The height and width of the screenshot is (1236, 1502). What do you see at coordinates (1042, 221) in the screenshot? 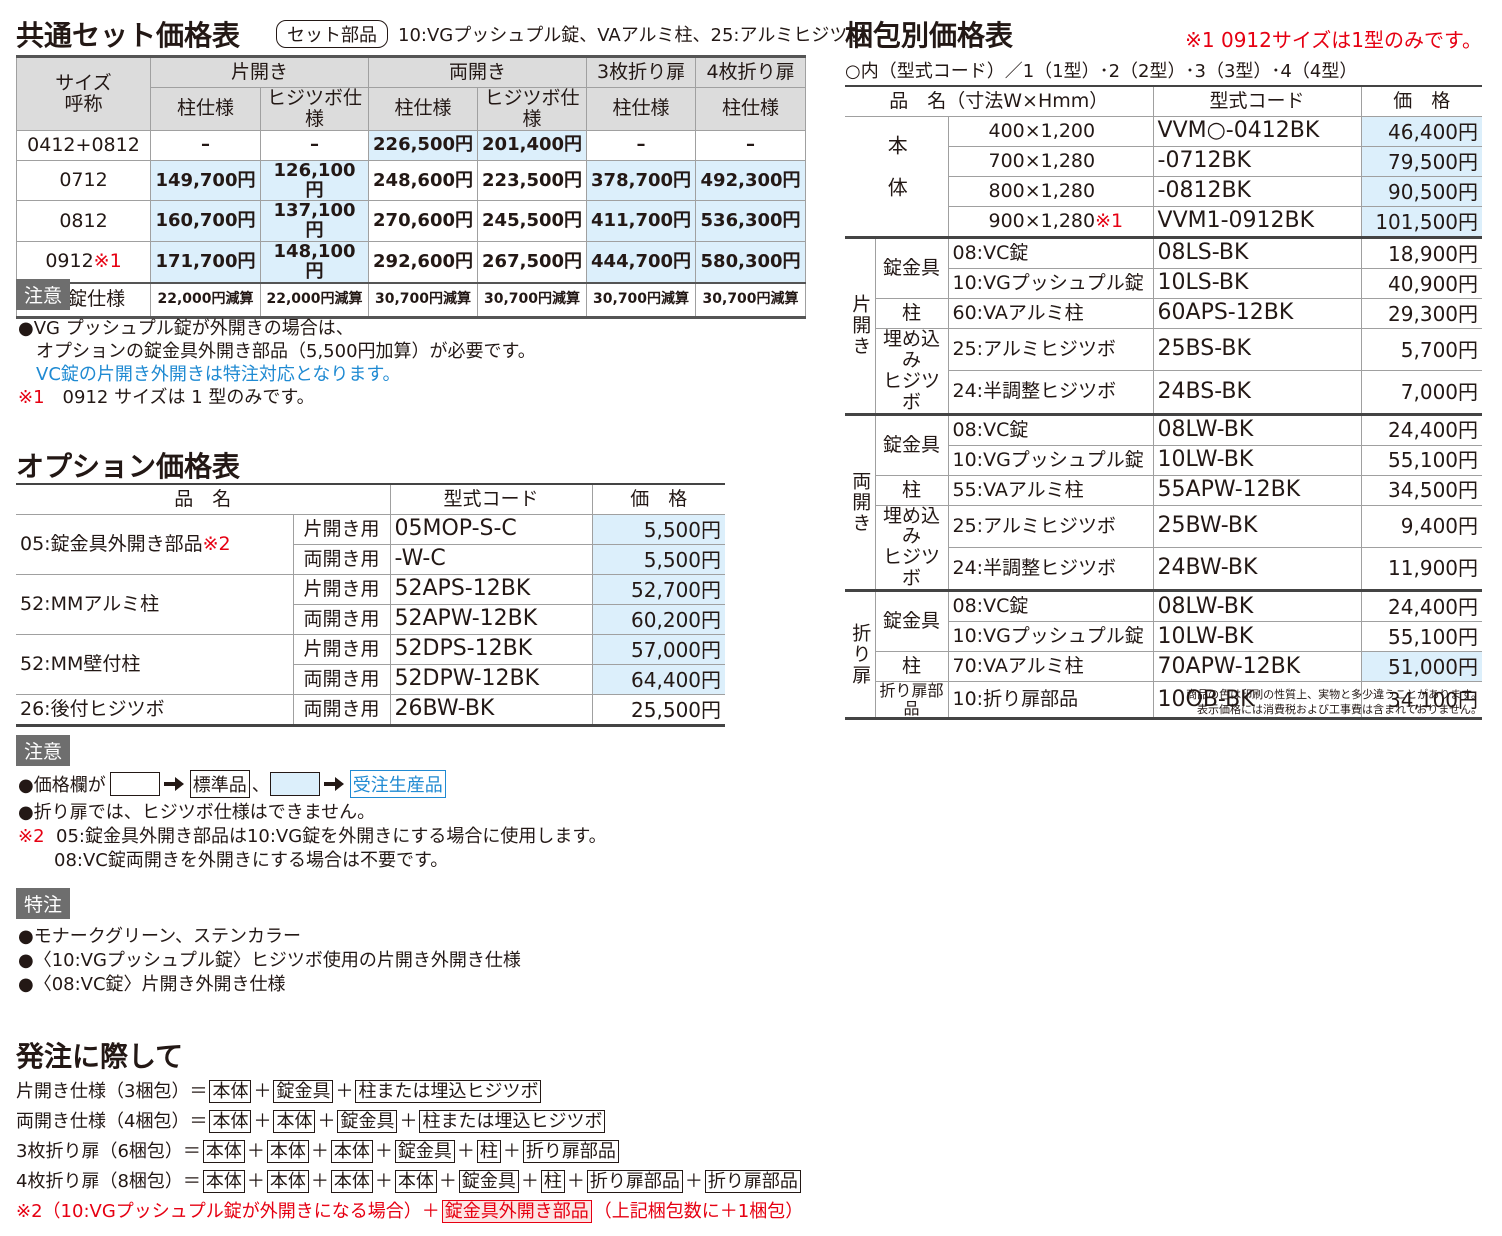
I see `name: 900×1,280` at bounding box center [1042, 221].